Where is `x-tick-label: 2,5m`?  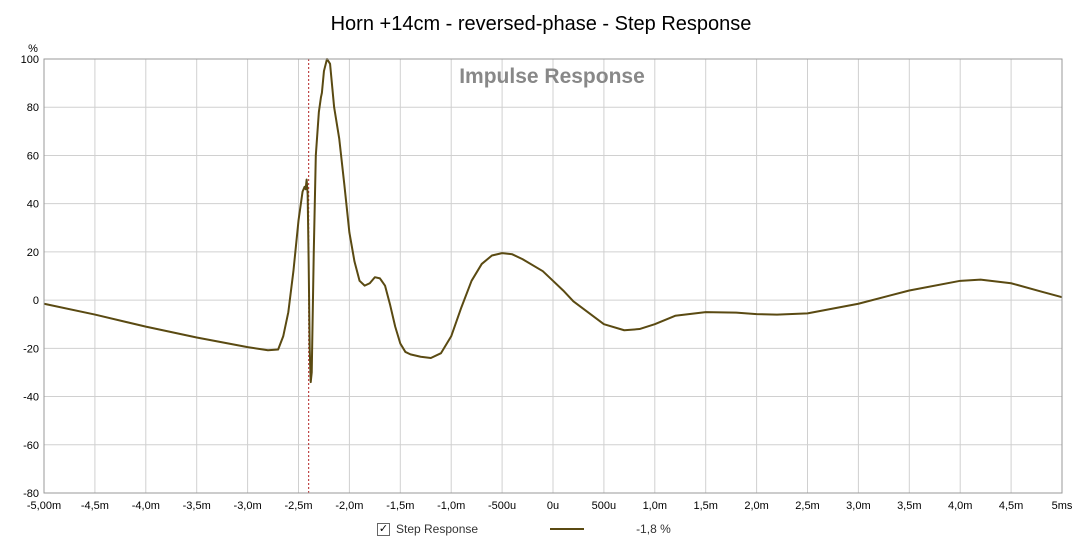
x-tick-label: 2,5m is located at coordinates (807, 506).